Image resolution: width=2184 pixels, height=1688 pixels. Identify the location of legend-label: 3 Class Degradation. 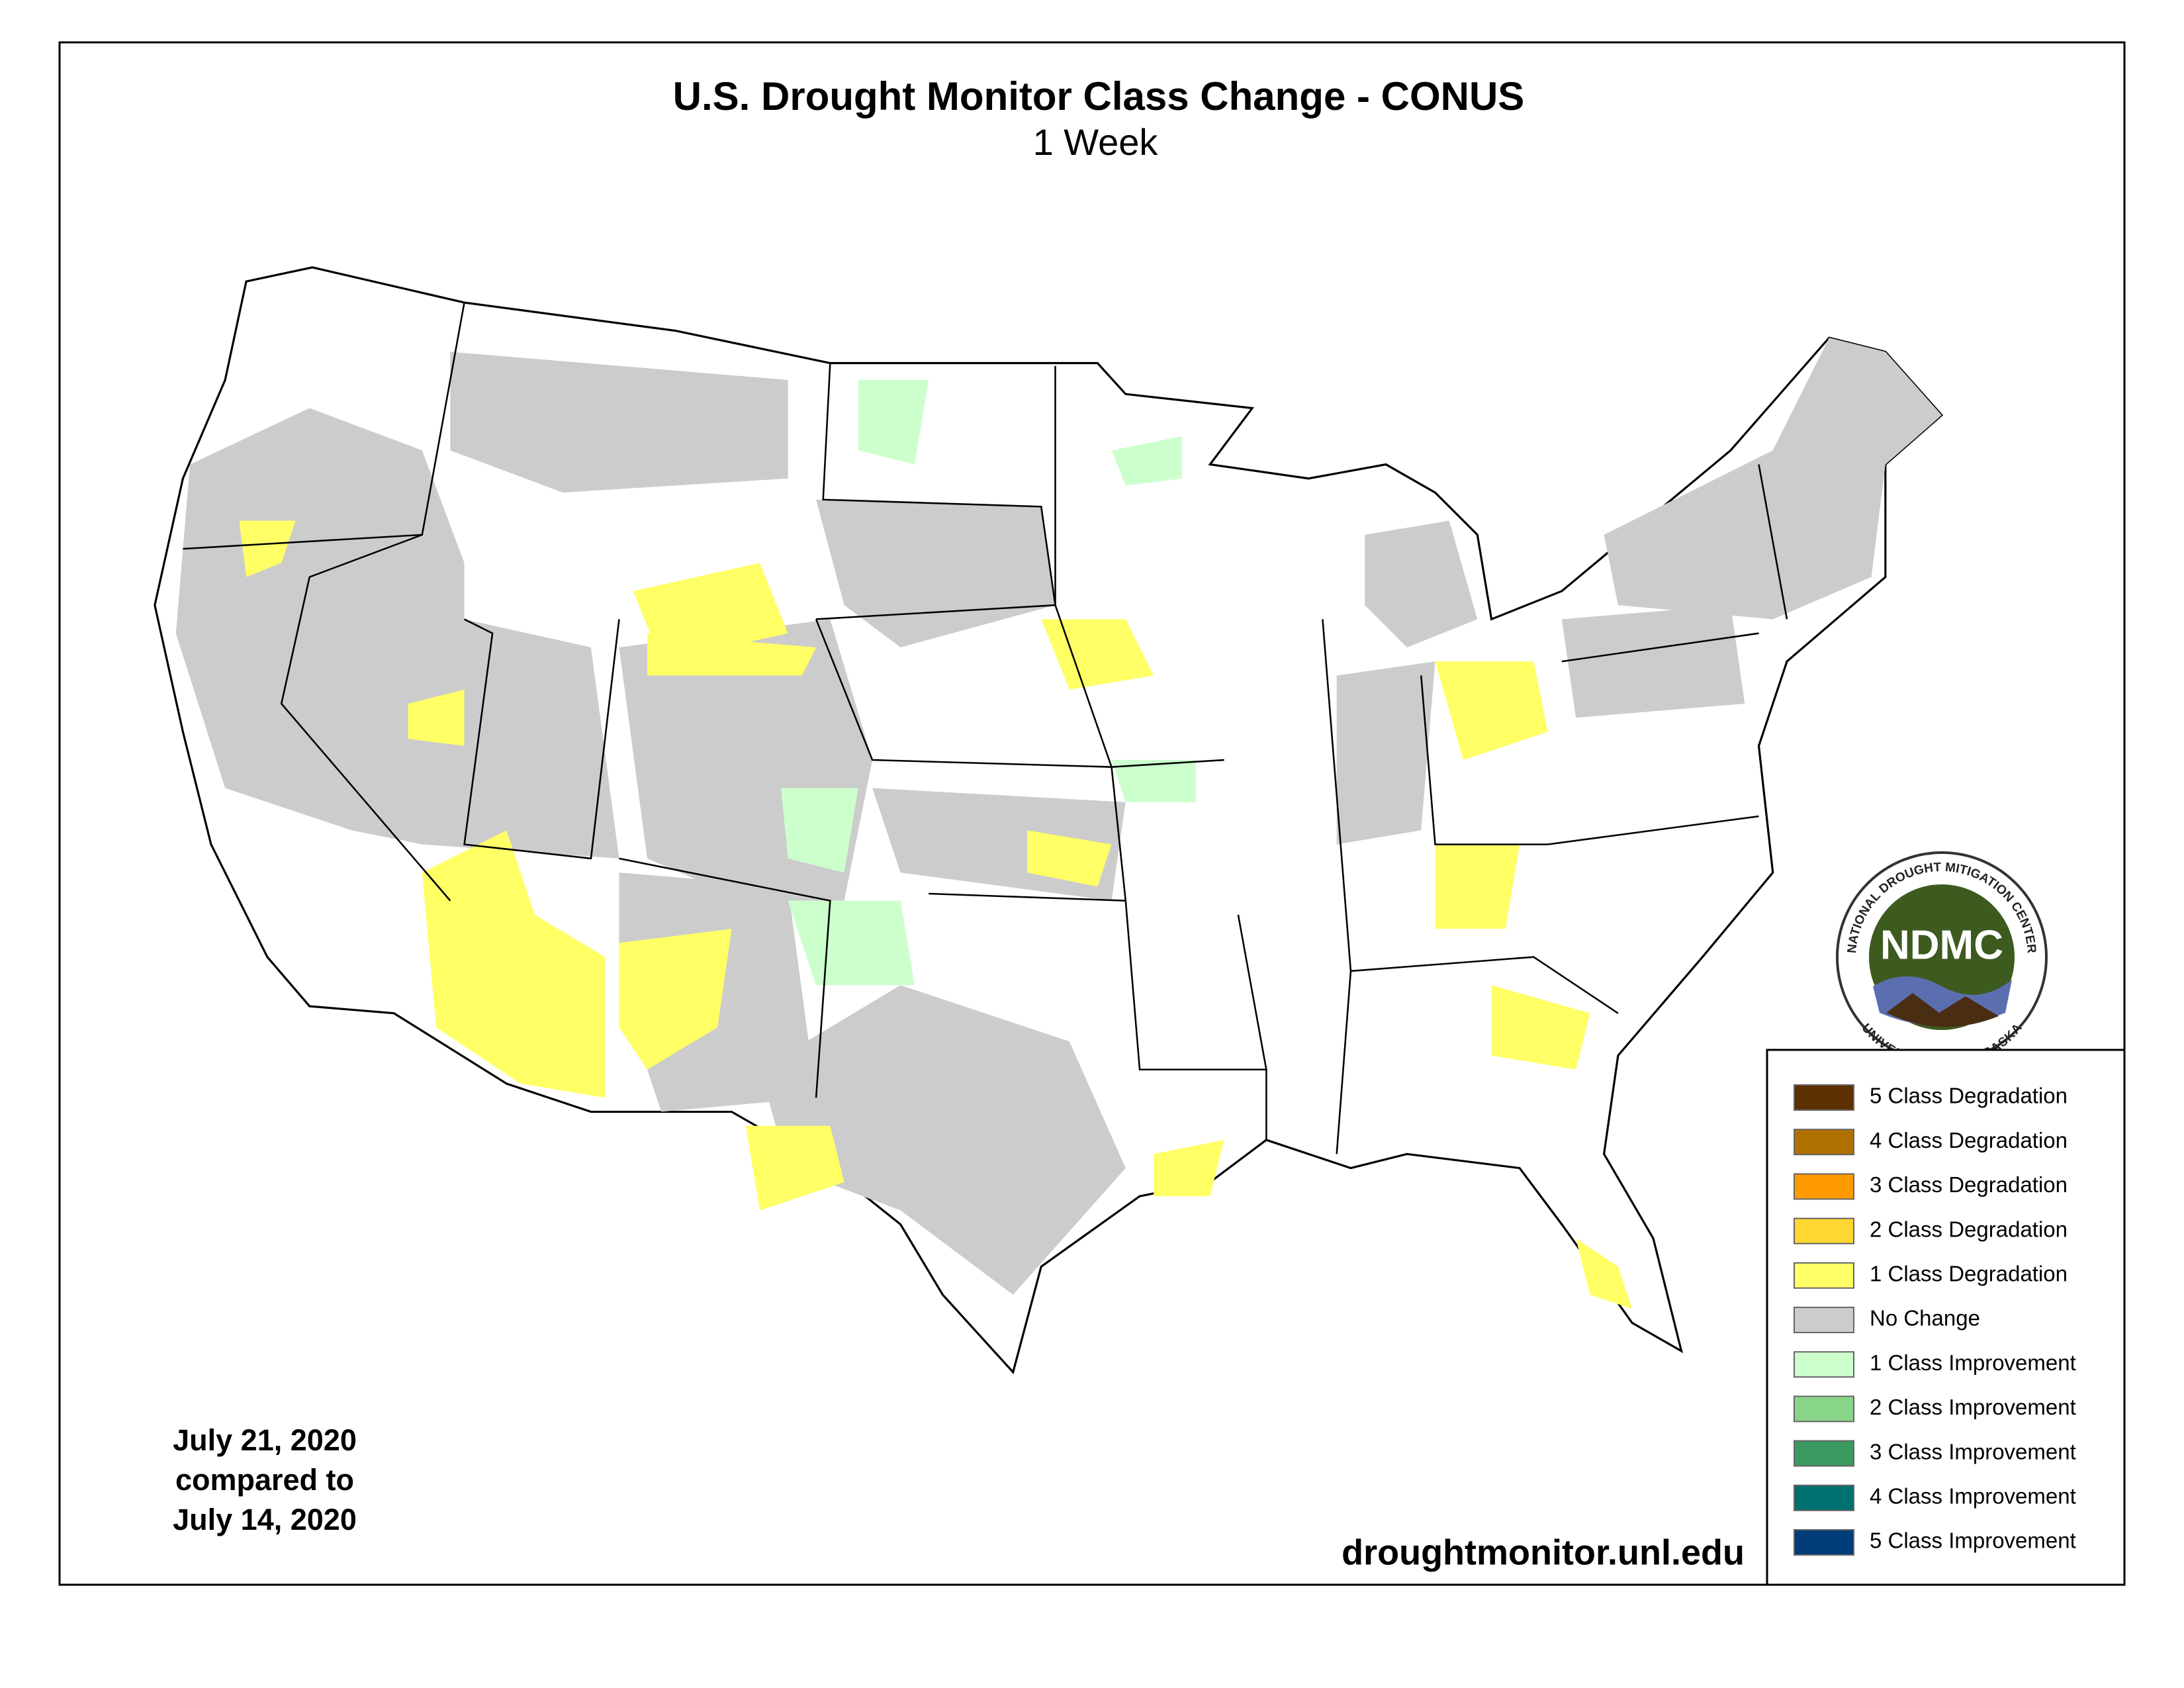
(1969, 1184).